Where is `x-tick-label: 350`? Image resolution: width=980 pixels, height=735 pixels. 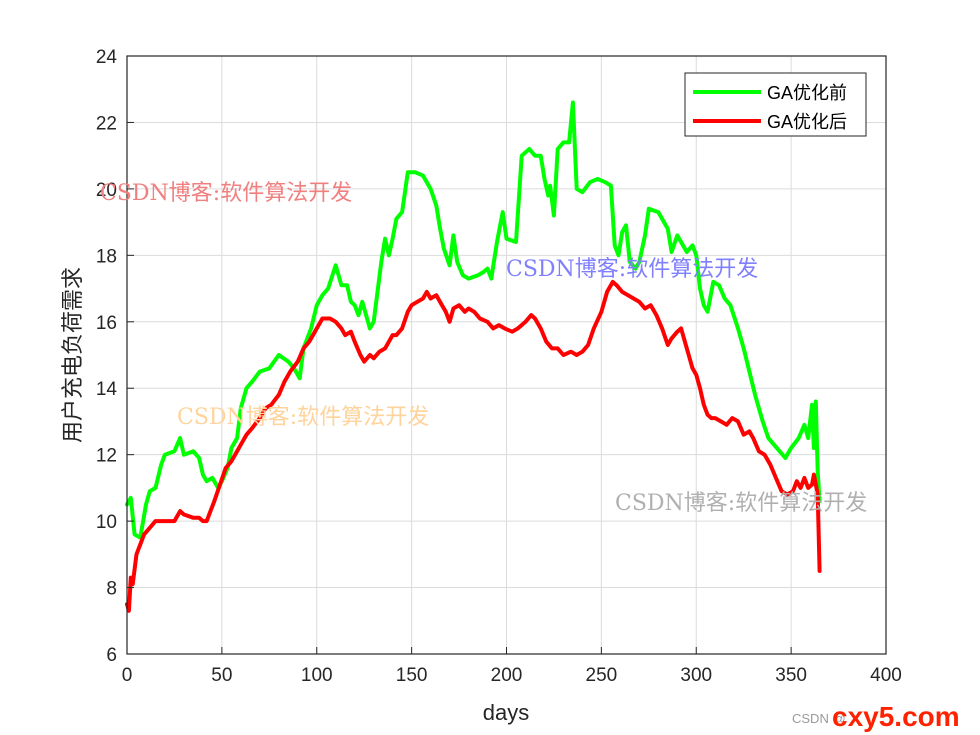 x-tick-label: 350 is located at coordinates (791, 675).